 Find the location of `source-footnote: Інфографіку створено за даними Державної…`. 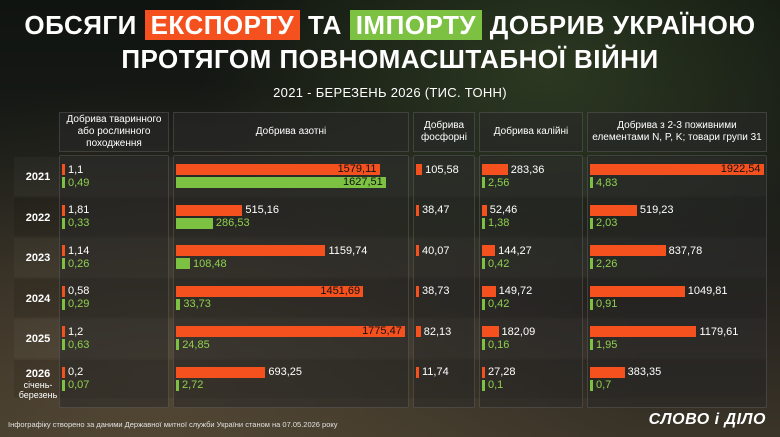

source-footnote: Інфографіку створено за даними Державної… is located at coordinates (173, 424).